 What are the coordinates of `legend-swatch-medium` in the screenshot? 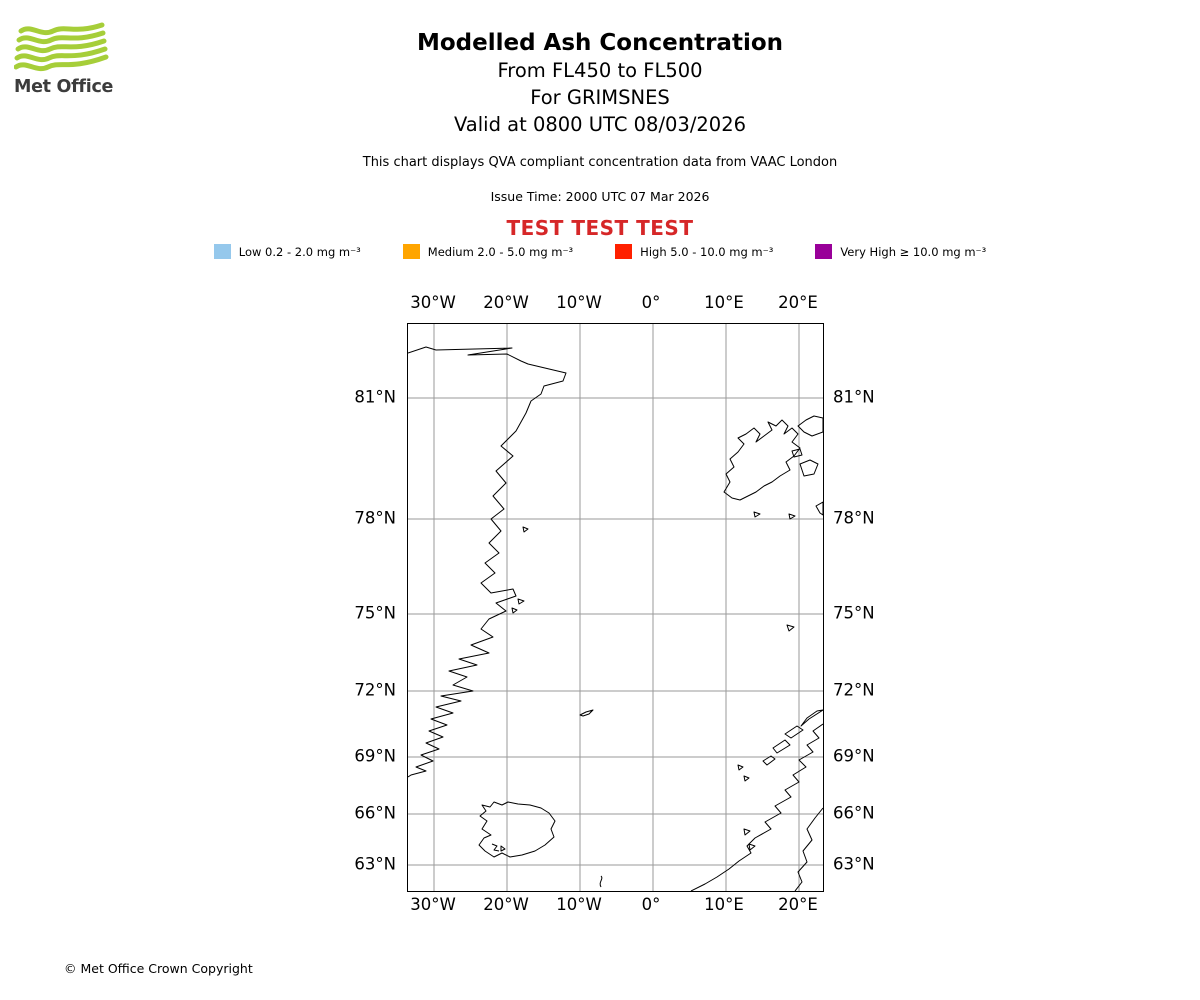 It's located at (411, 251).